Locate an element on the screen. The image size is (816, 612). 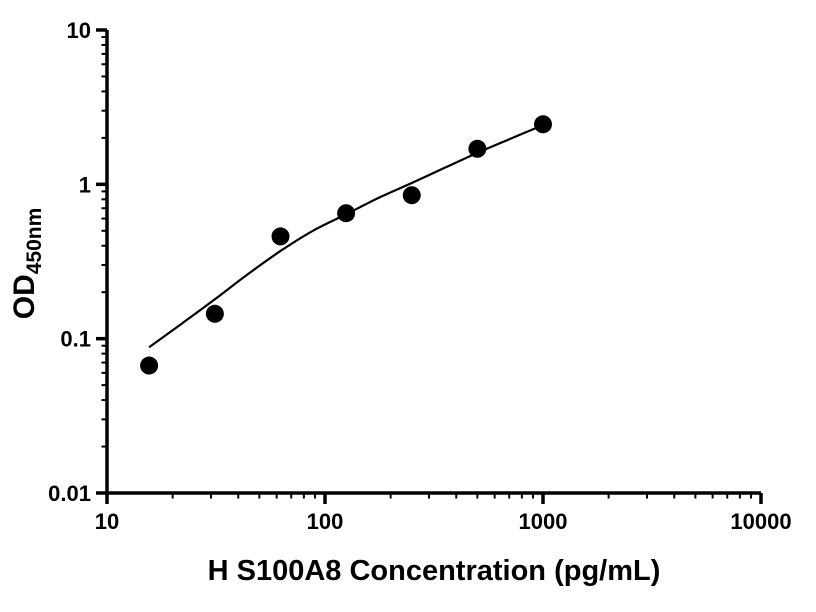
x-tick-label: 10 is located at coordinates (107, 521).